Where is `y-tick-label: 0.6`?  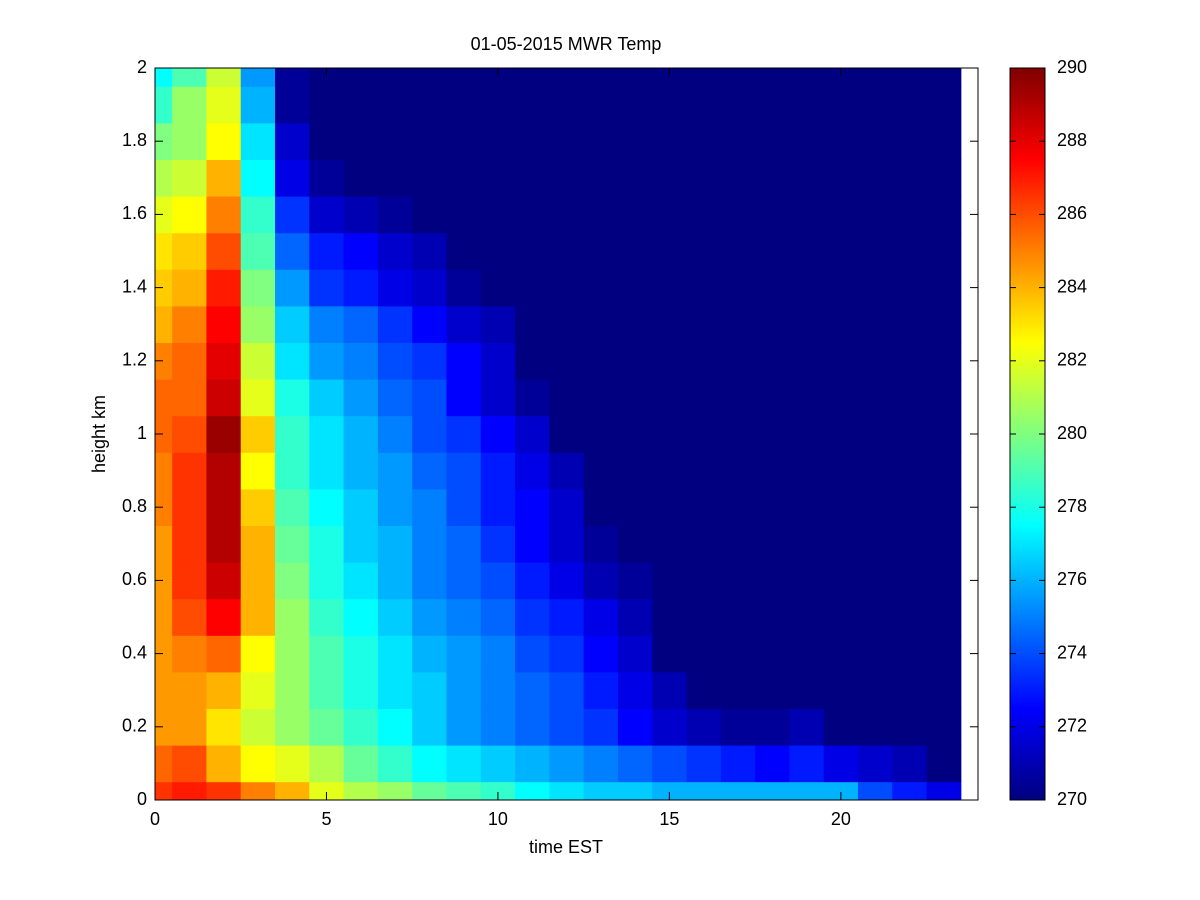
y-tick-label: 0.6 is located at coordinates (134, 579).